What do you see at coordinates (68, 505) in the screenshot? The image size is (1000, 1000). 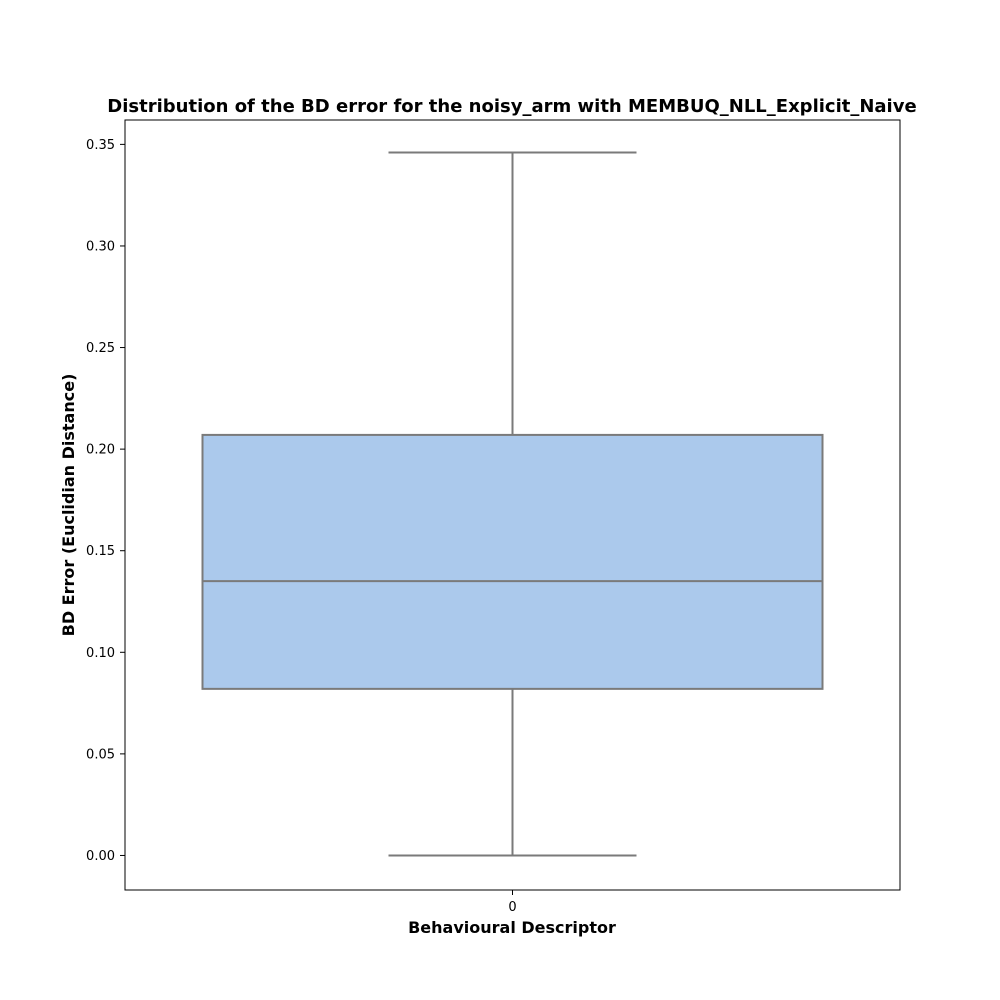 I see `y-axis-label: BD Error (Euclidian Distance)` at bounding box center [68, 505].